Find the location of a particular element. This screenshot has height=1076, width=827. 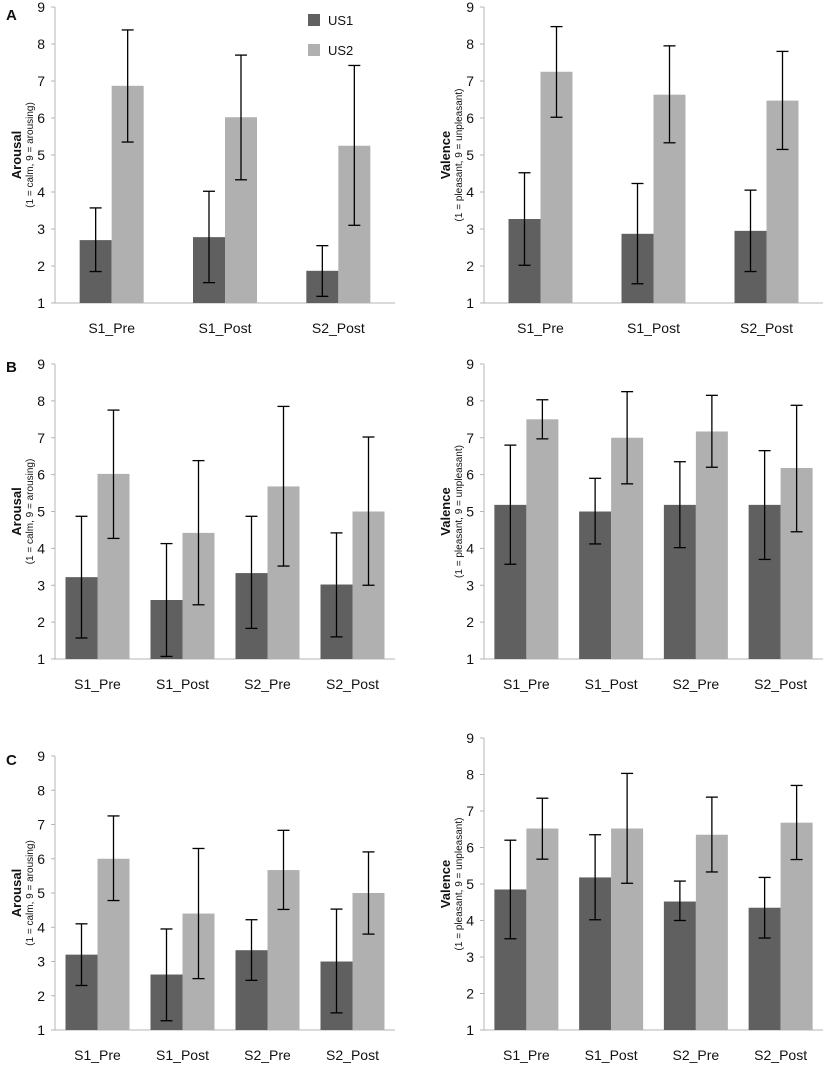

chart-b-left-errorbar-us1-s2-pre is located at coordinates (251, 572).